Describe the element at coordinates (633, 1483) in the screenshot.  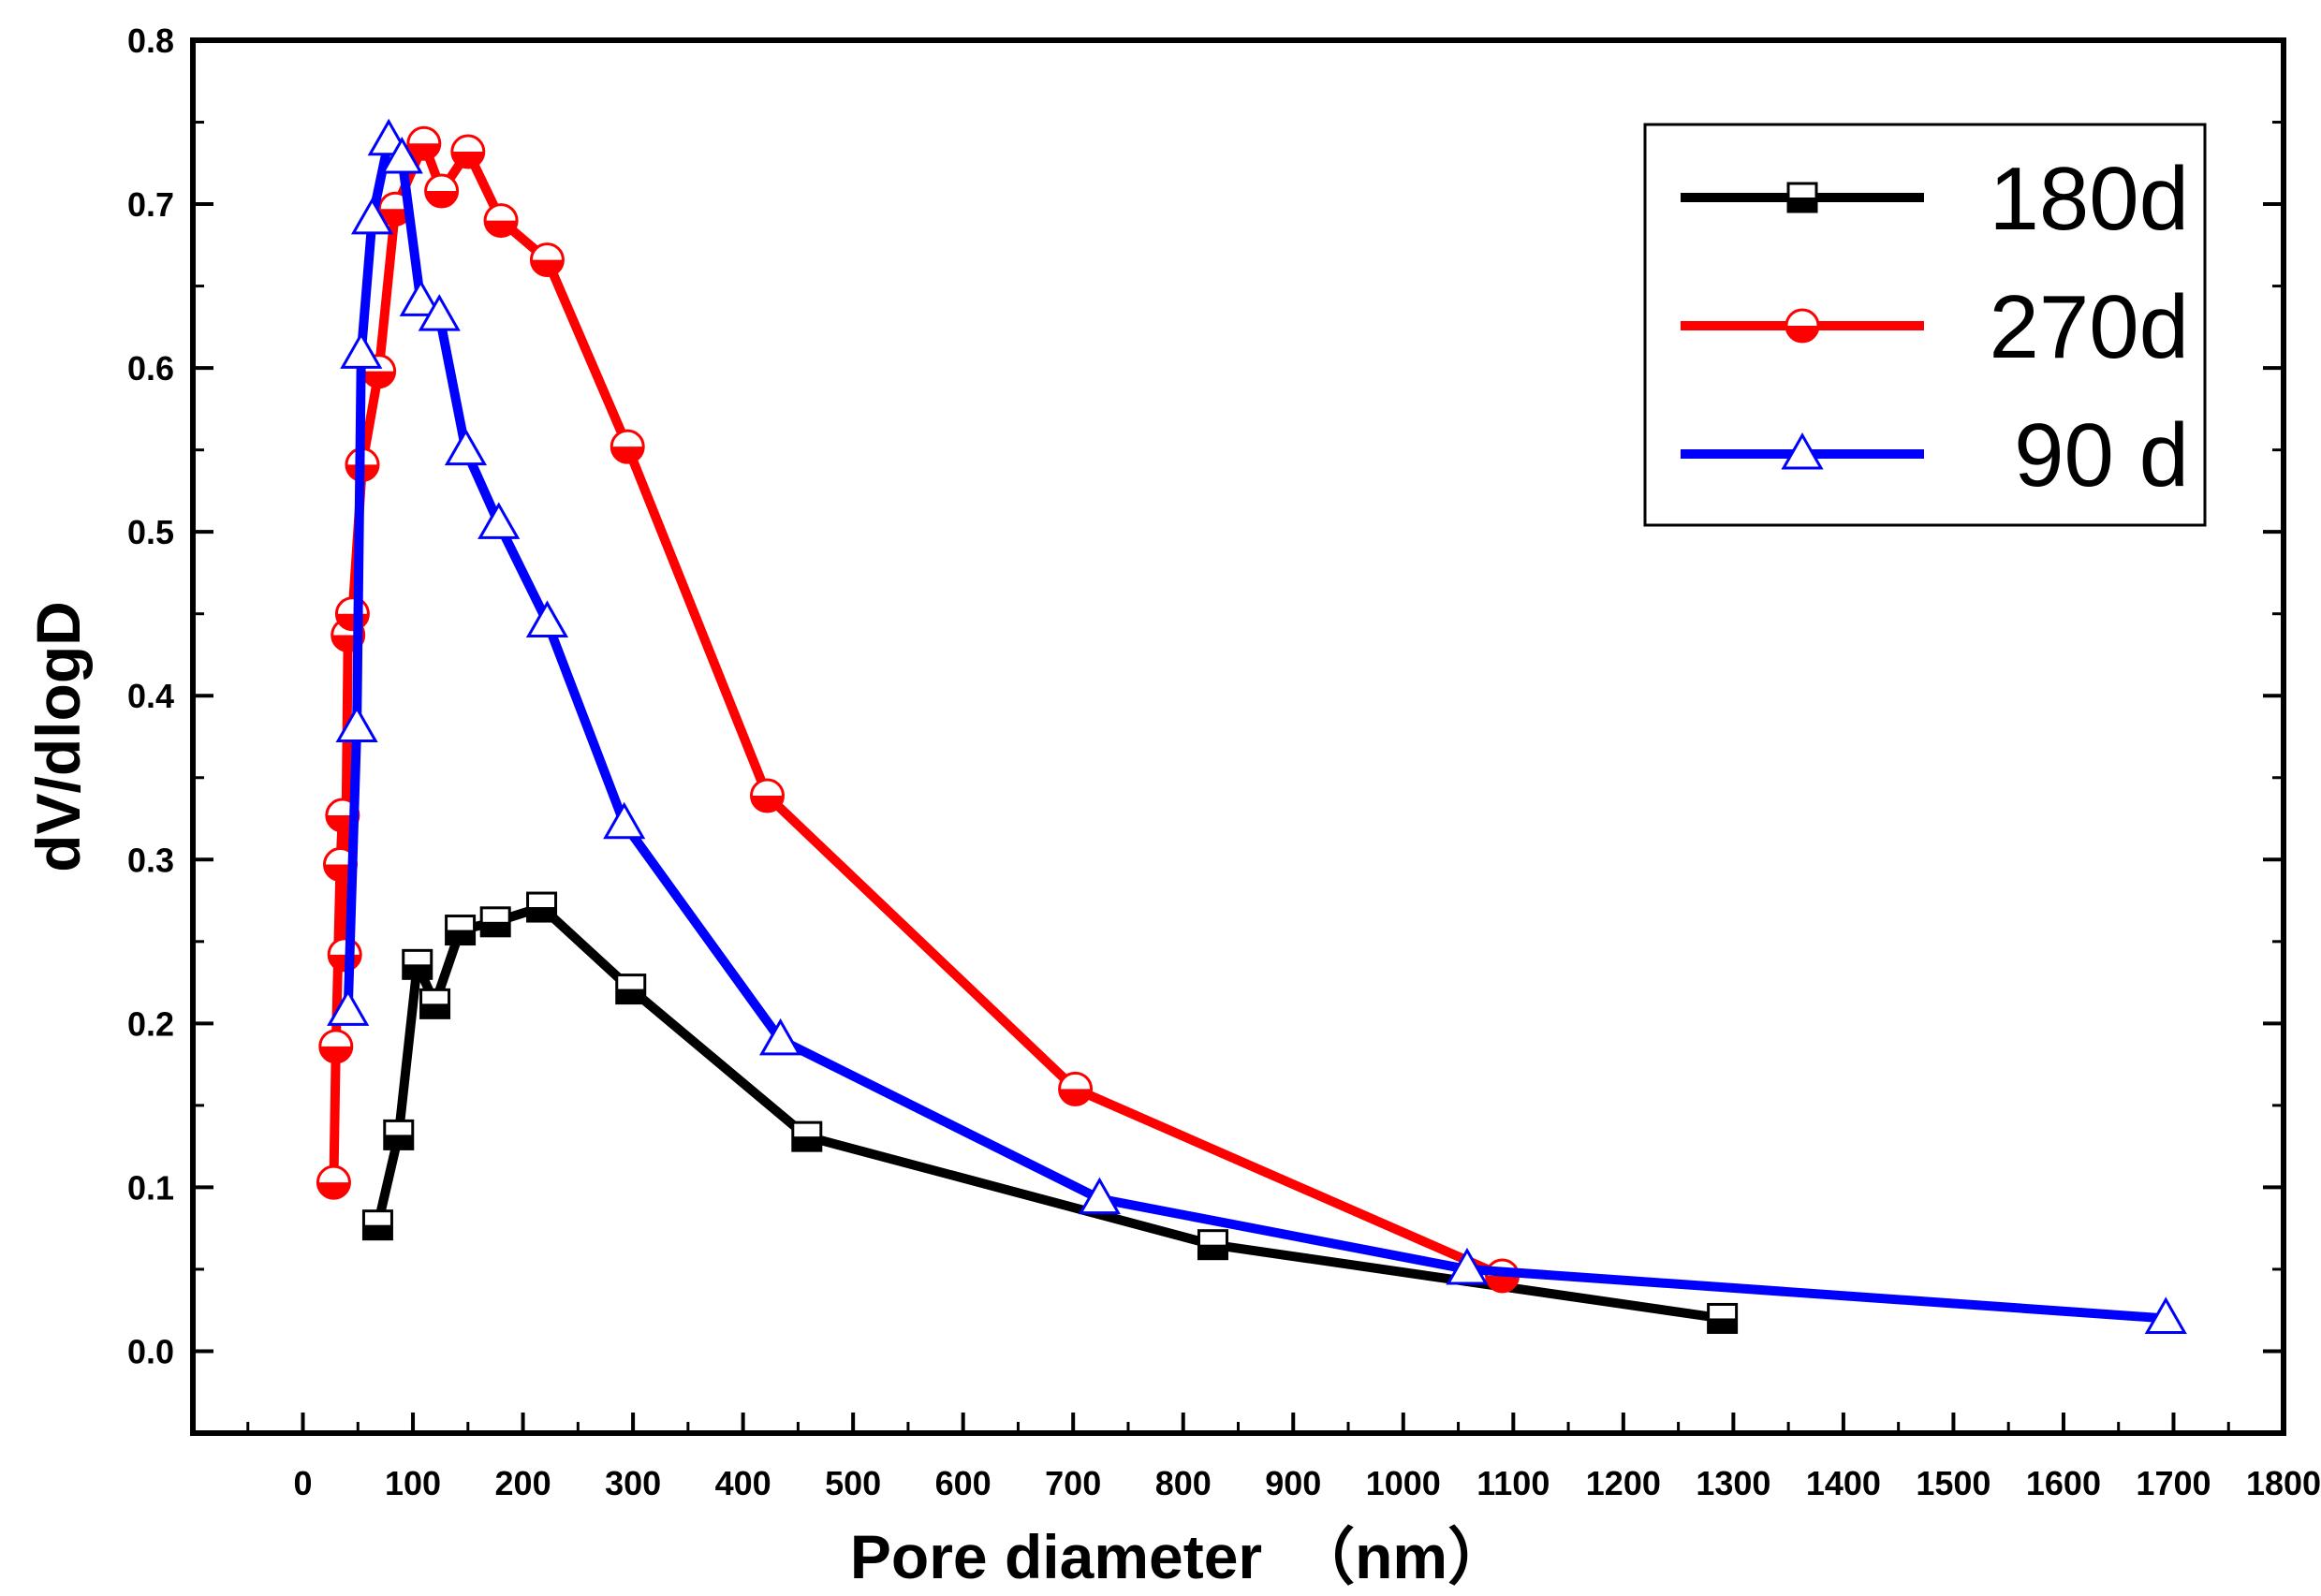
I see `x-tick-label: 300` at that location.